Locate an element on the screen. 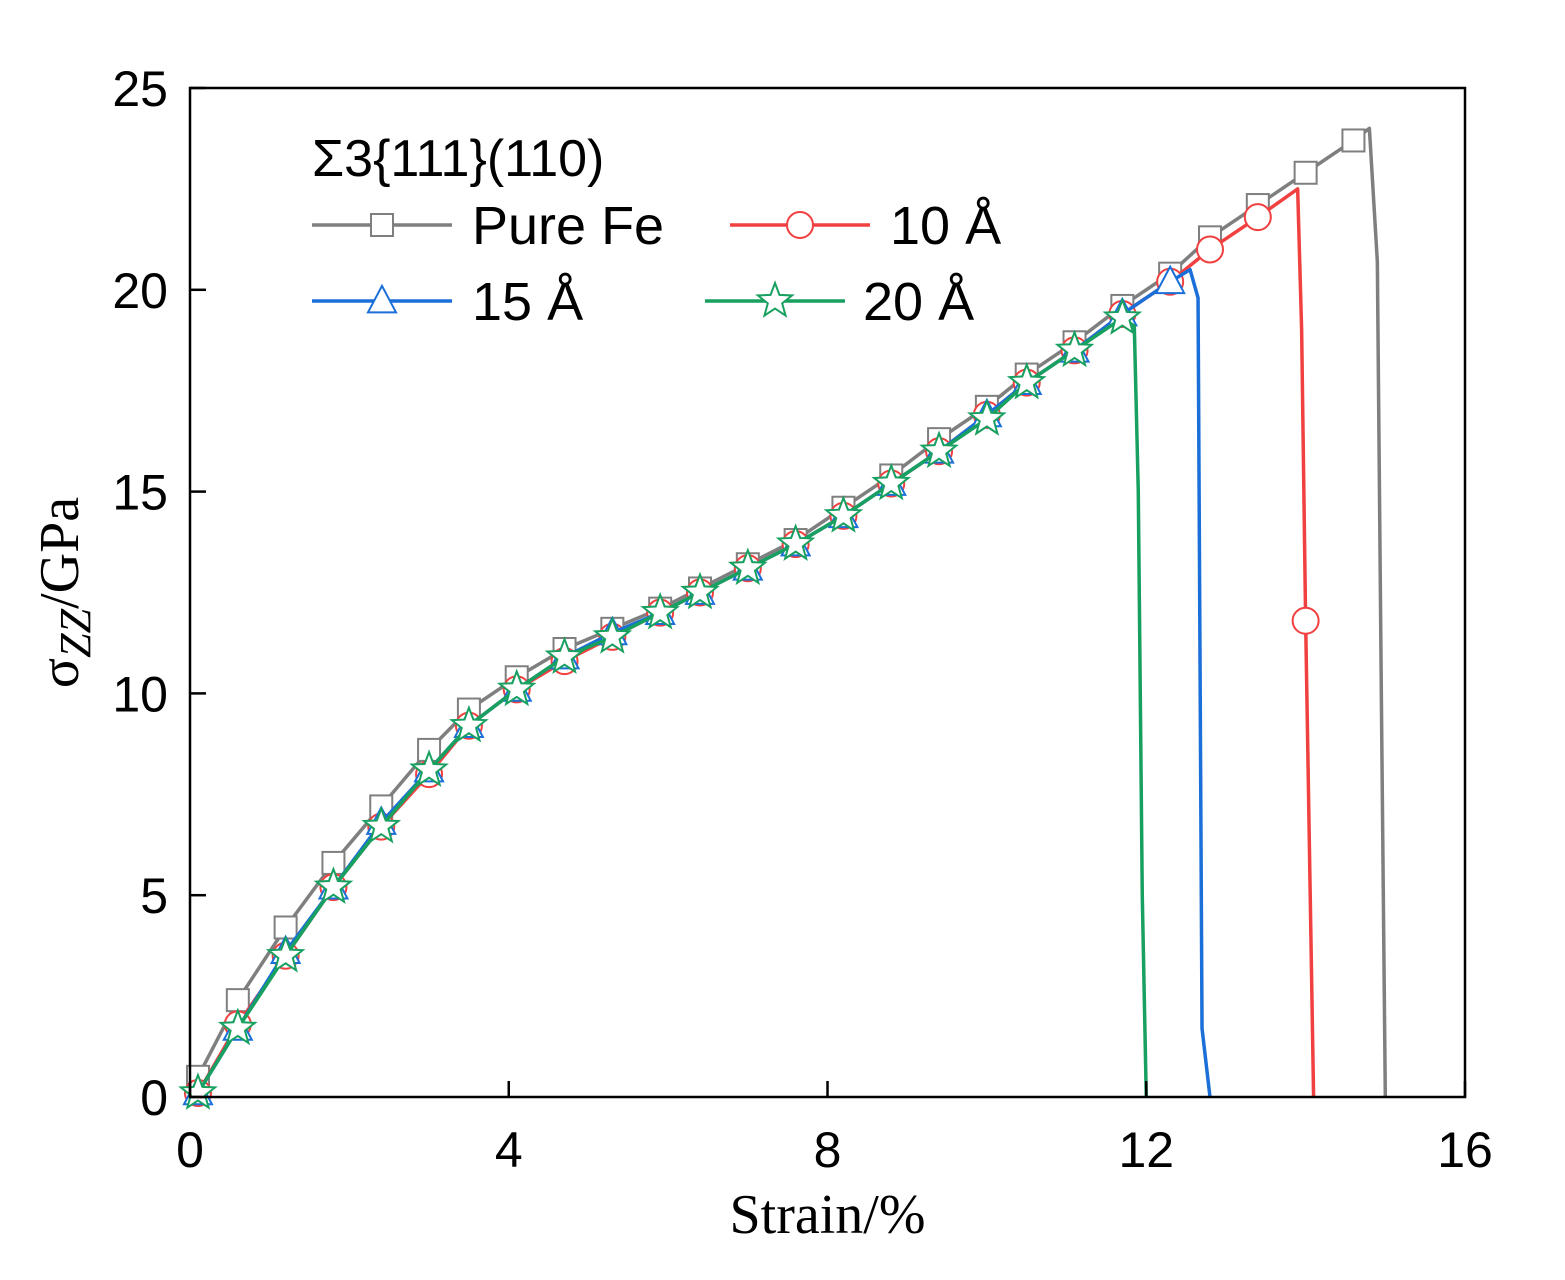 This screenshot has width=1565, height=1280. y-tick-label: 10 is located at coordinates (140, 694).